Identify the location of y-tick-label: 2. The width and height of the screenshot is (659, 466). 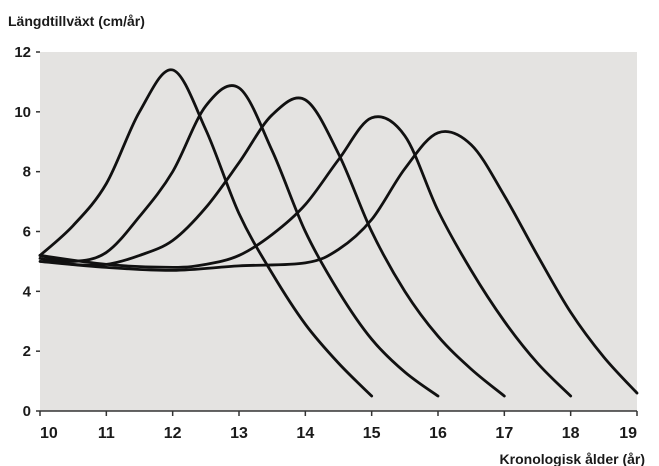
(27, 351).